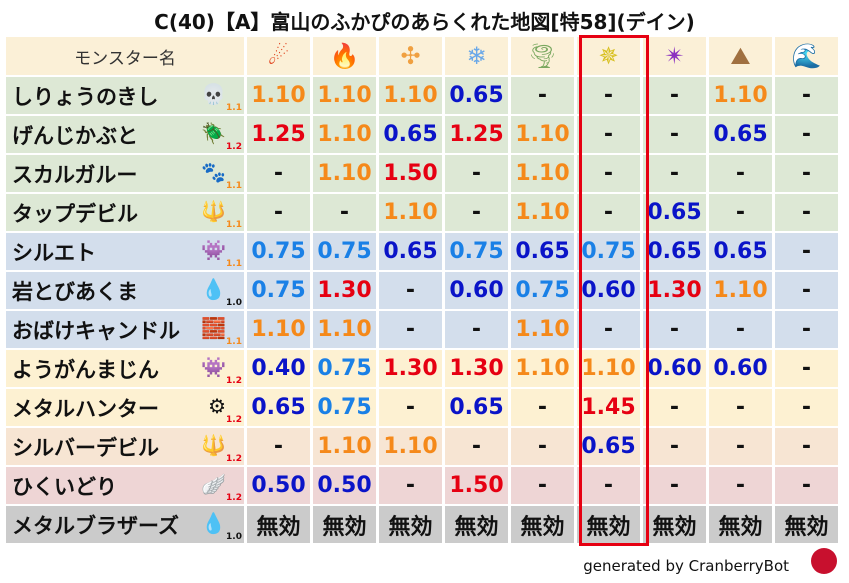 This screenshot has height=583, width=849. What do you see at coordinates (410, 56) in the screenshot?
I see `header-element: ✣` at bounding box center [410, 56].